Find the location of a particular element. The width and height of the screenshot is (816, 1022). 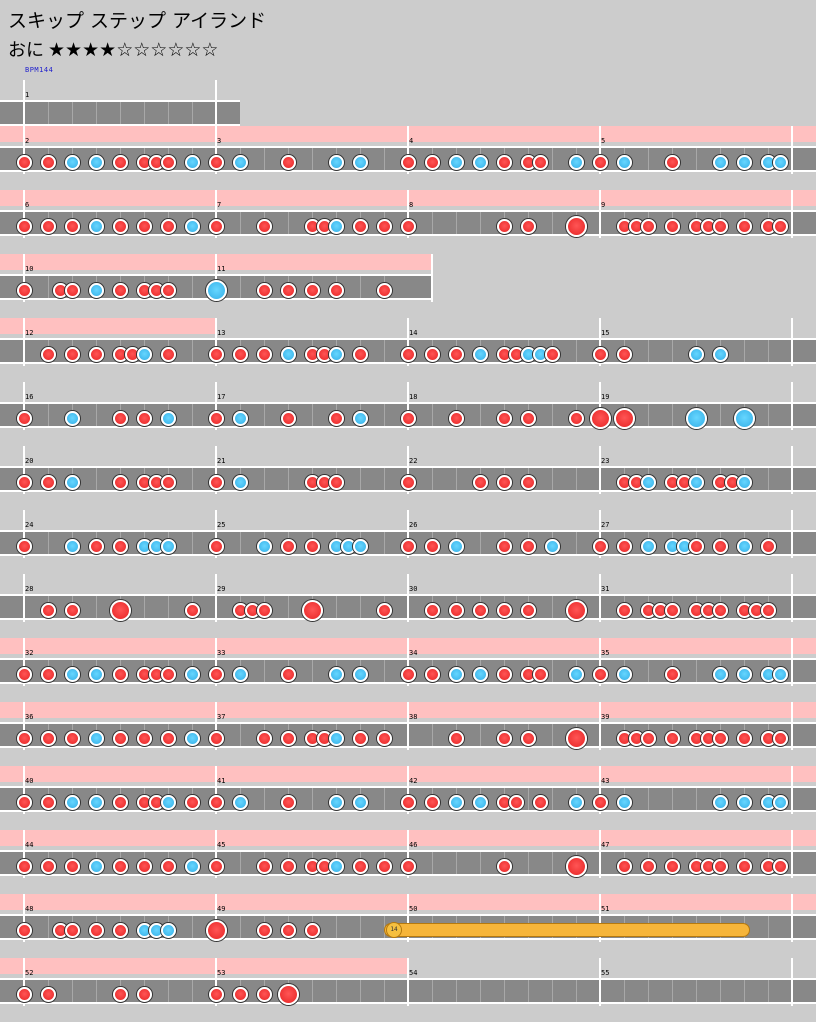

measure-number: 28 is located at coordinates (29, 589).